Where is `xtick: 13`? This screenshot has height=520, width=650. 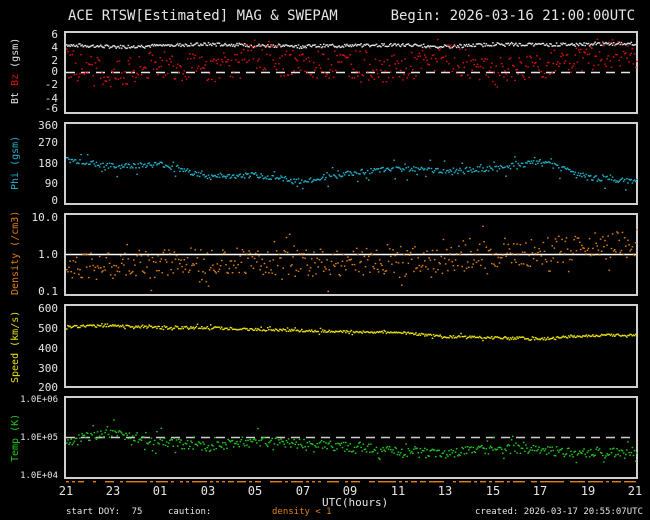 xtick: 13 is located at coordinates (445, 491).